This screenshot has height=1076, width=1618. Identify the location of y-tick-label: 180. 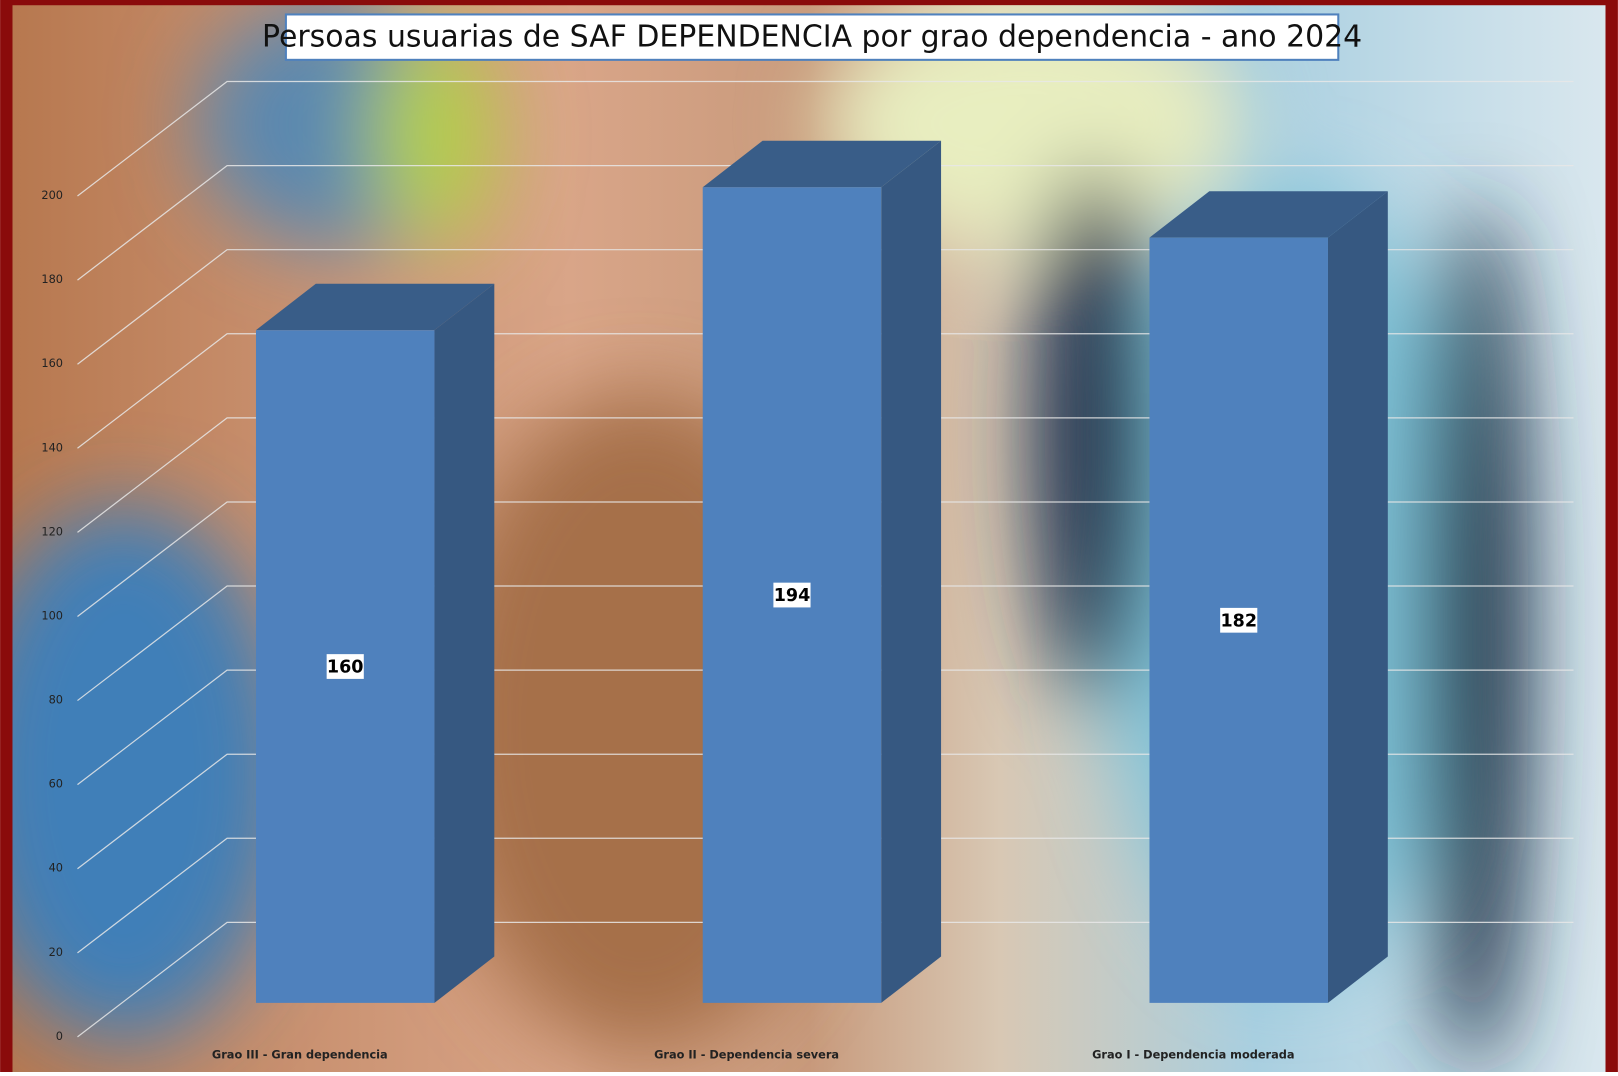
(52, 279).